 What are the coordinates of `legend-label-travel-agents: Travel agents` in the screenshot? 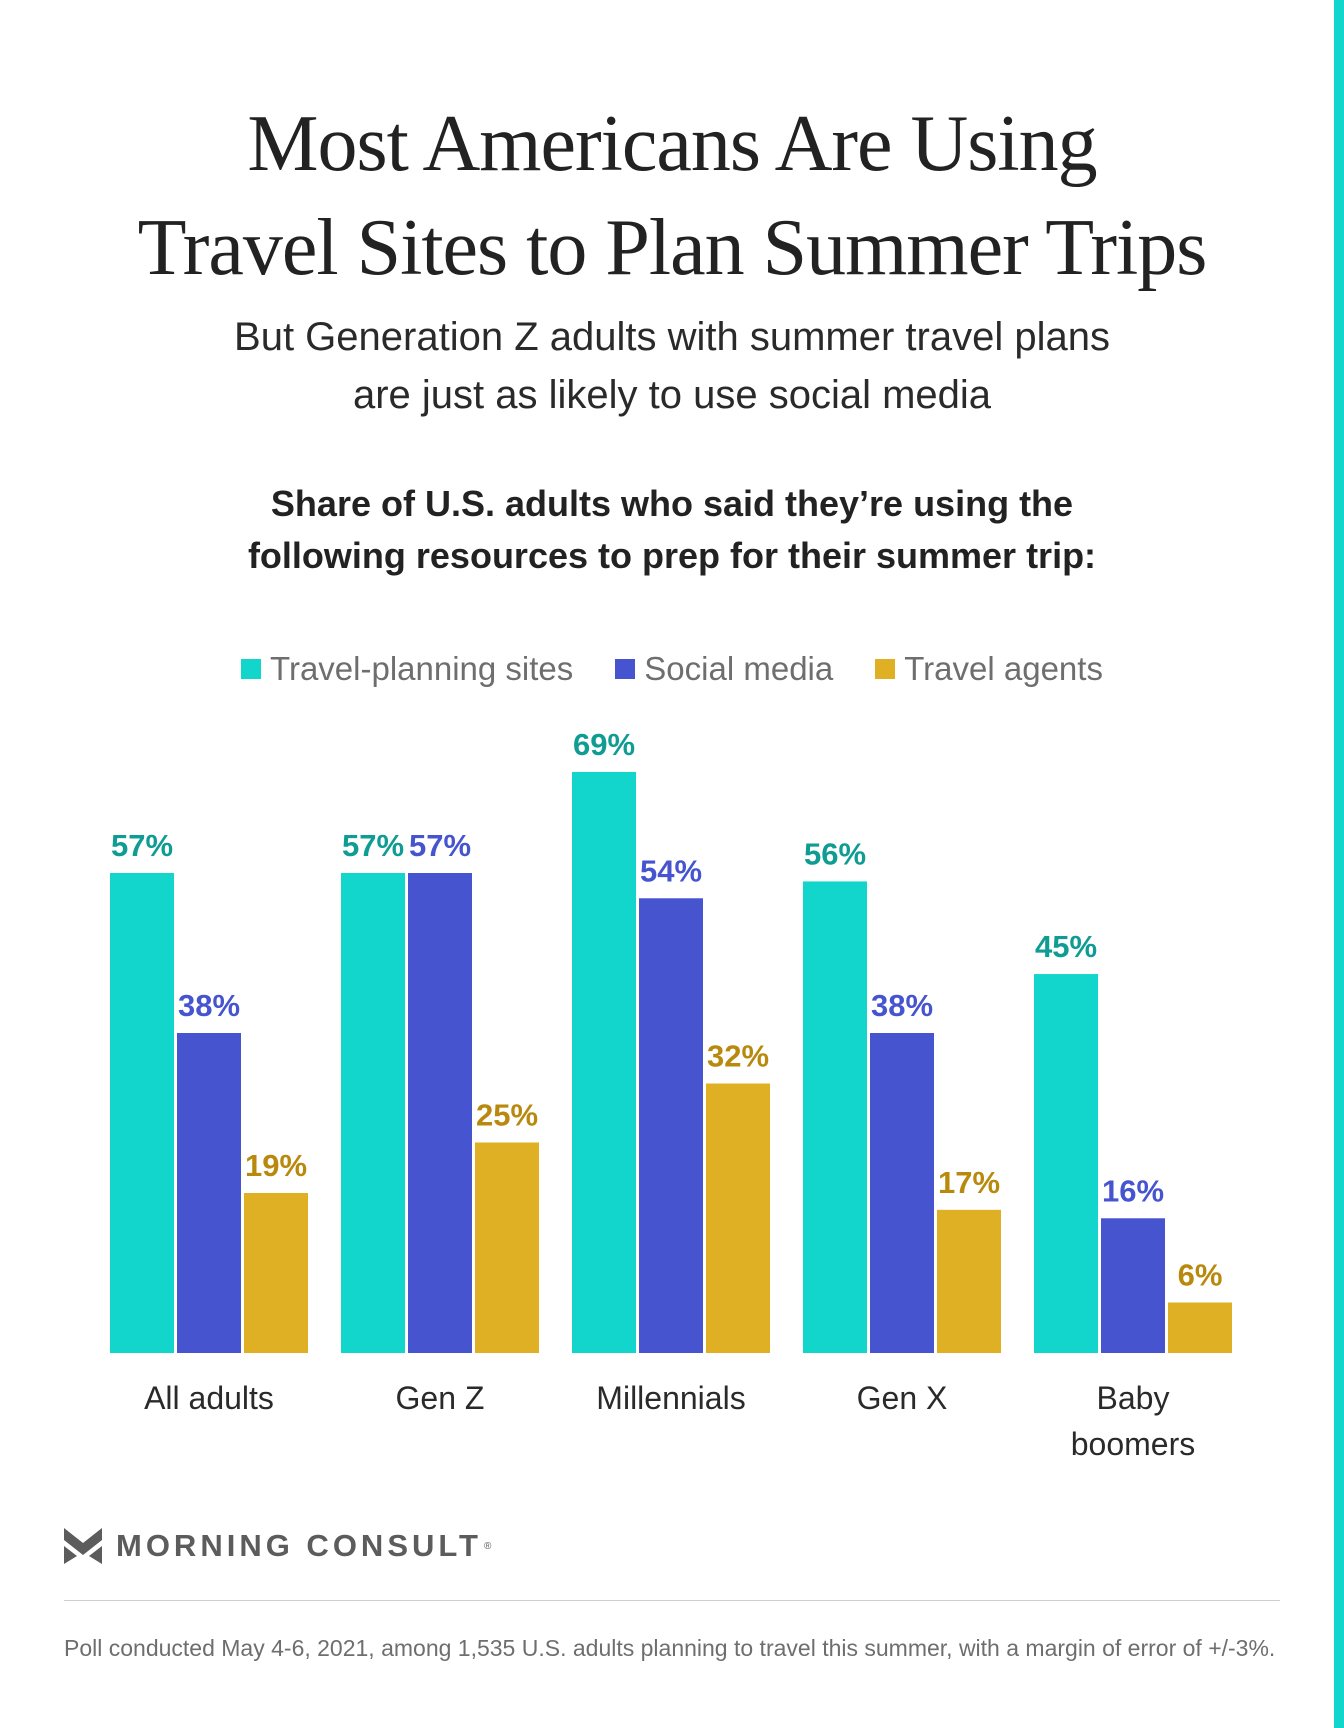 It's located at (1003, 668).